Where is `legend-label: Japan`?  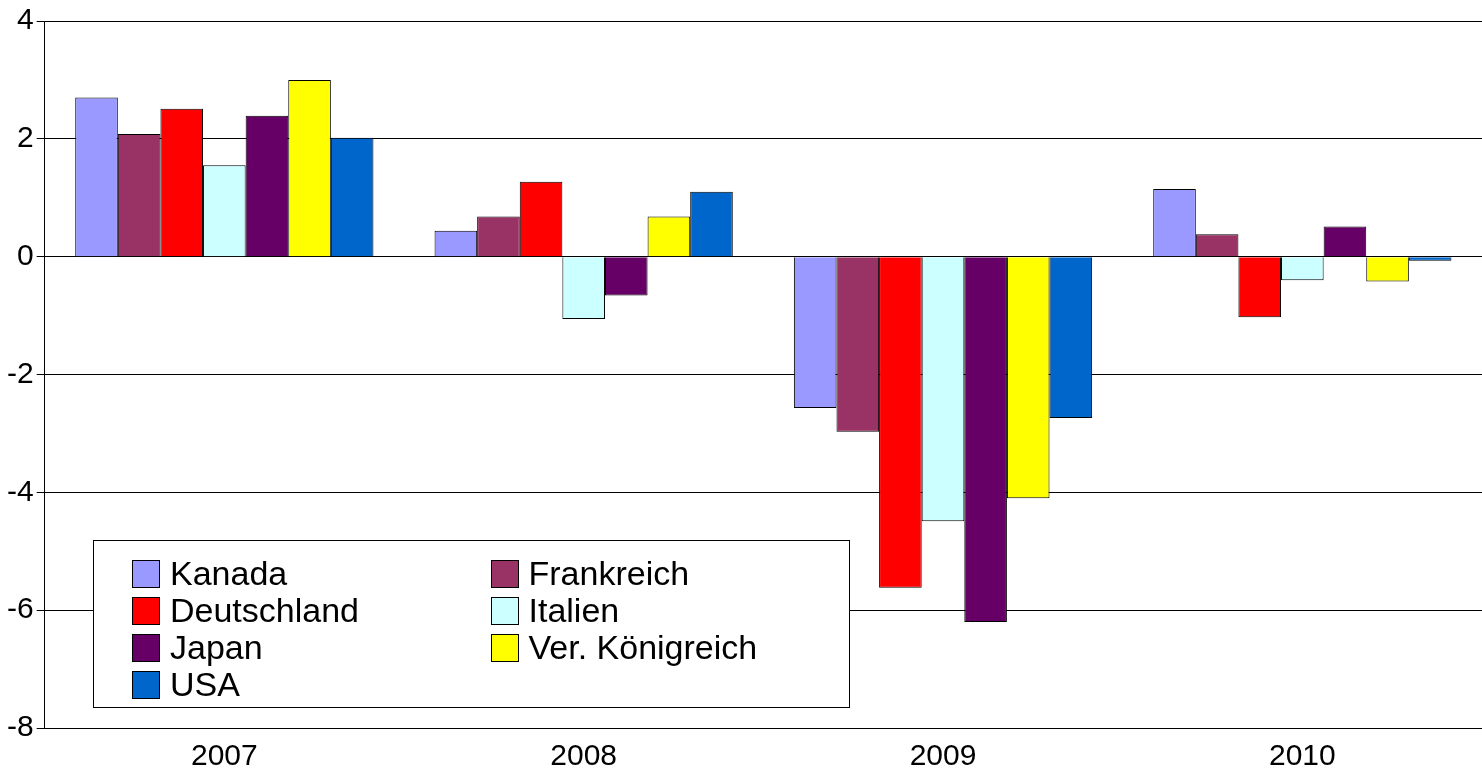
legend-label: Japan is located at coordinates (216, 647).